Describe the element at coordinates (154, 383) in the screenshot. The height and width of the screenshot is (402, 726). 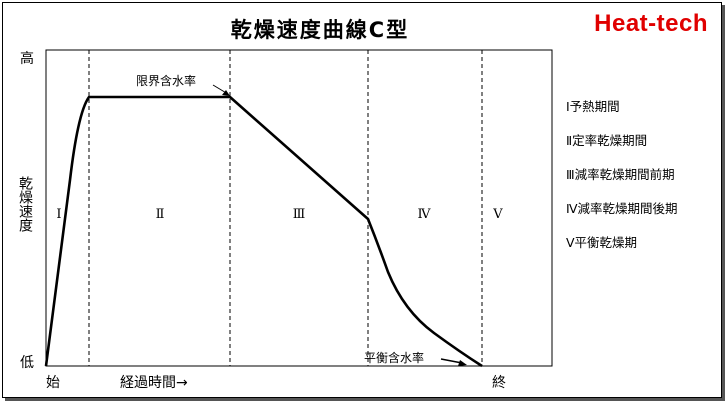
I see `x-axis-label: 経過時間→` at that location.